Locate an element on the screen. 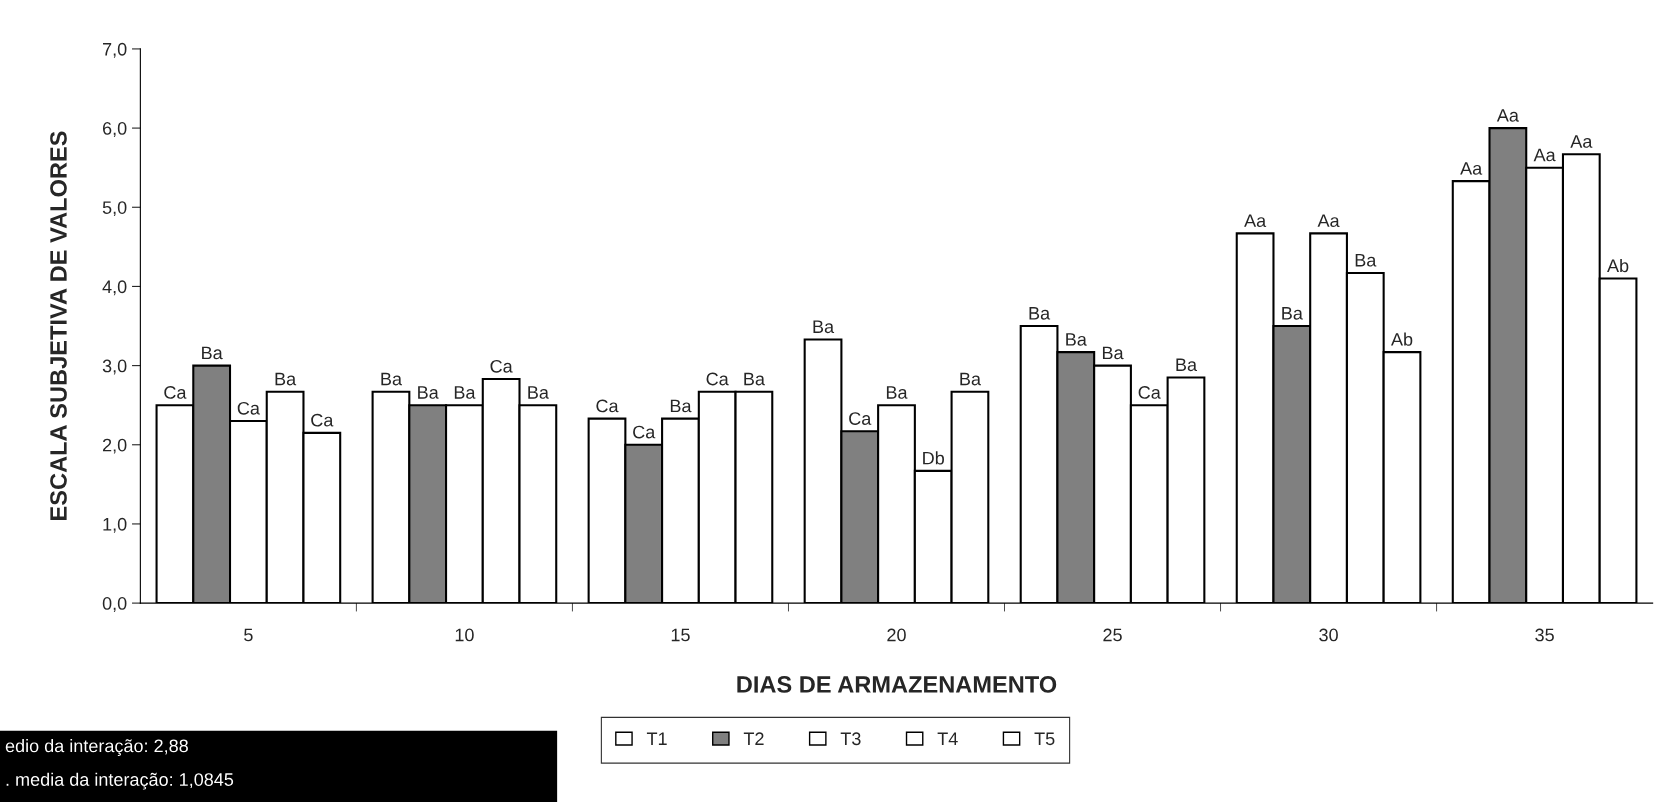 Image resolution: width=1671 pixels, height=802 pixels. y-axis-title: ESCALA SUBJETIVA DE VALORES is located at coordinates (58, 325).